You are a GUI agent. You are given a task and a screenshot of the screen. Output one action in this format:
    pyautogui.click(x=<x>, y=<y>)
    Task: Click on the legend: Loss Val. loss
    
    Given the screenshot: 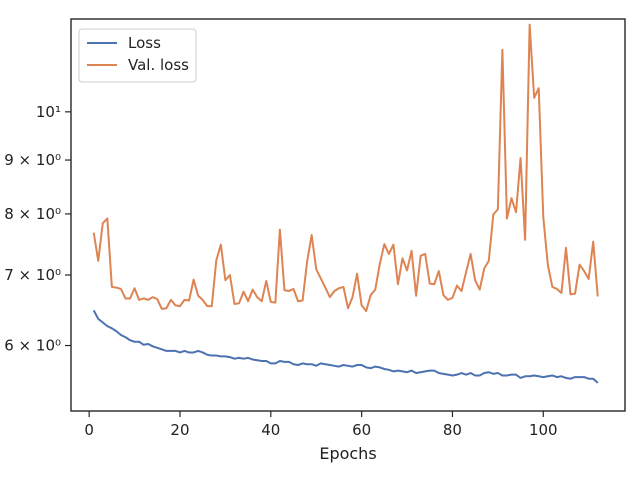 What is the action you would take?
    pyautogui.click(x=137, y=55)
    